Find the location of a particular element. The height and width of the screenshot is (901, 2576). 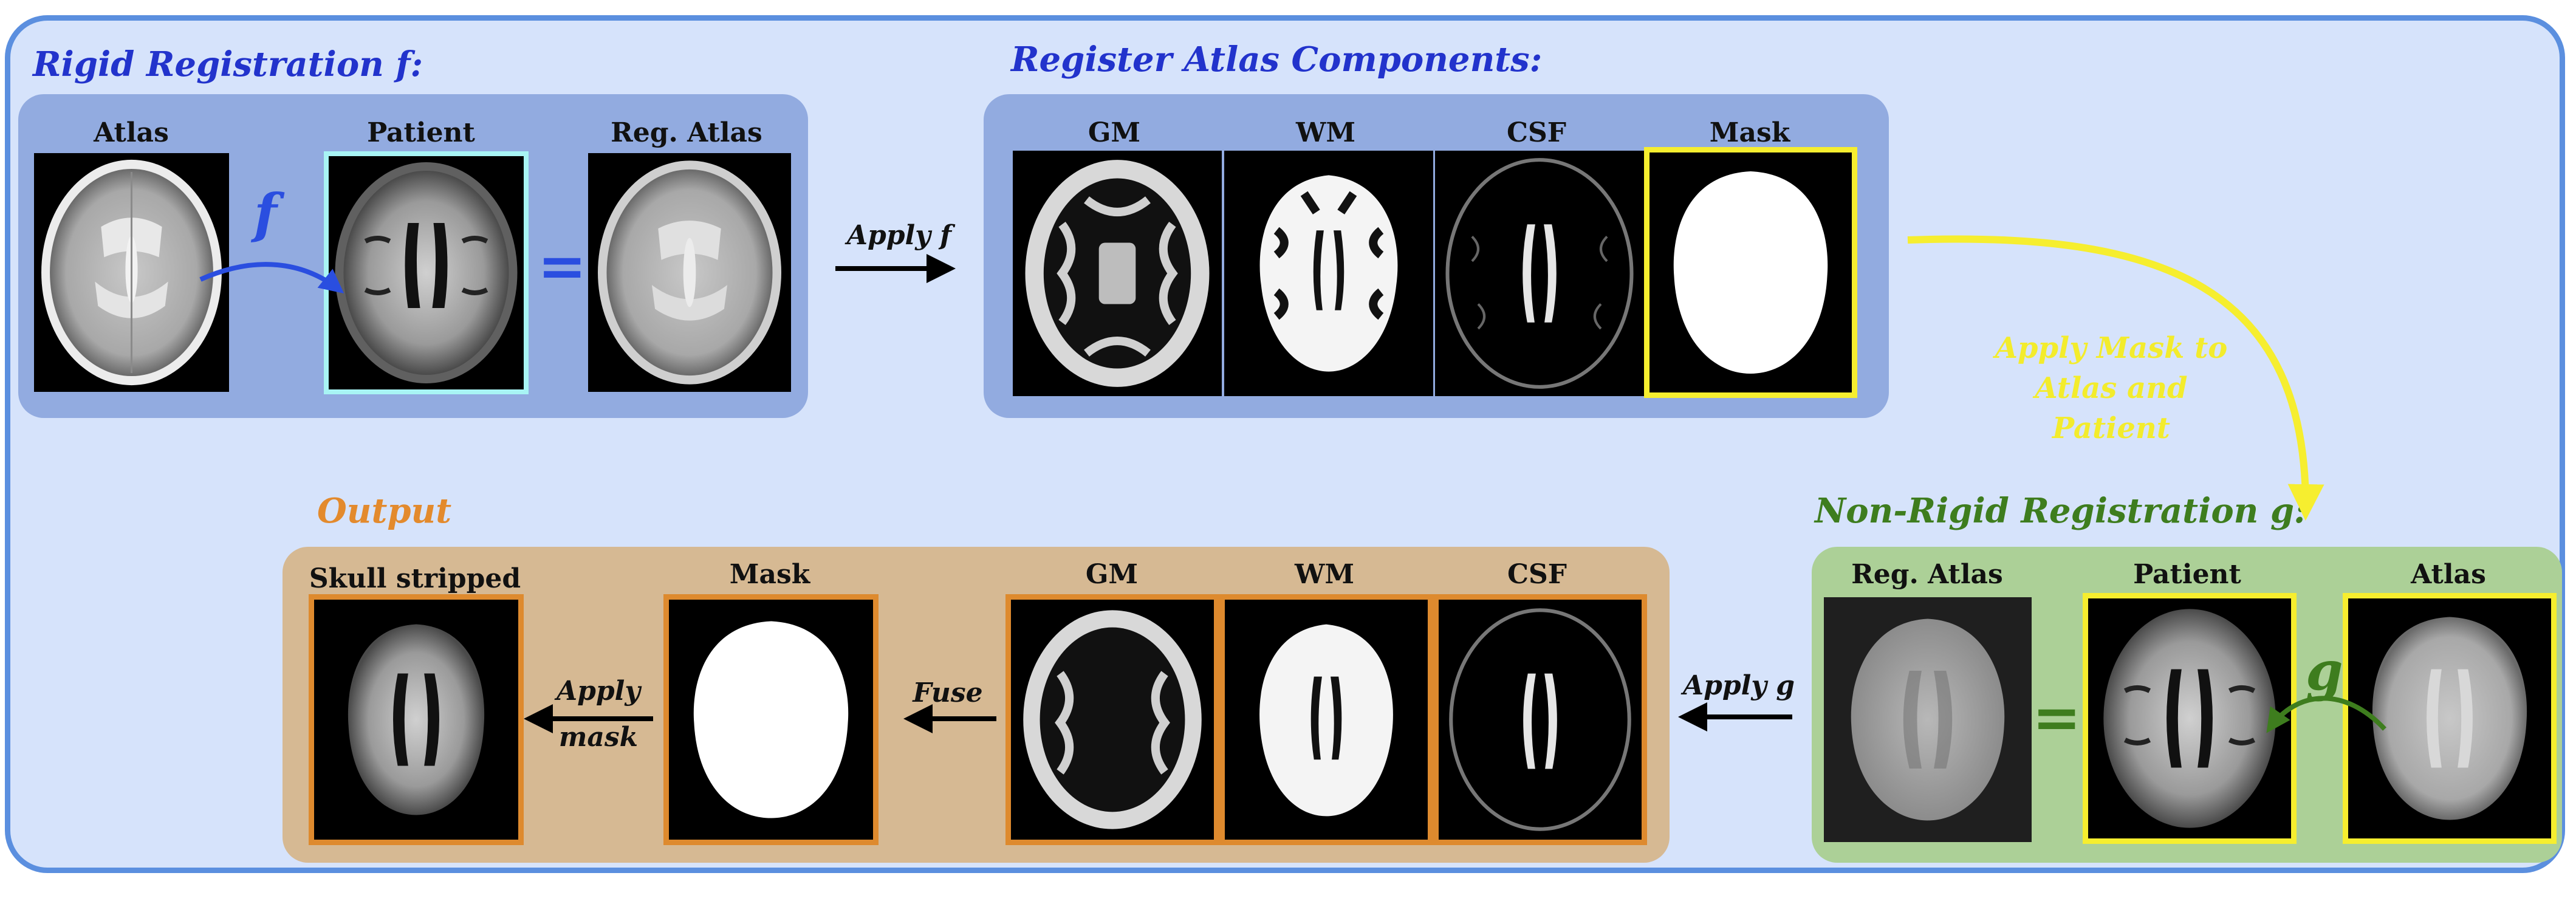

output-mask-label: Mask is located at coordinates (769, 574).